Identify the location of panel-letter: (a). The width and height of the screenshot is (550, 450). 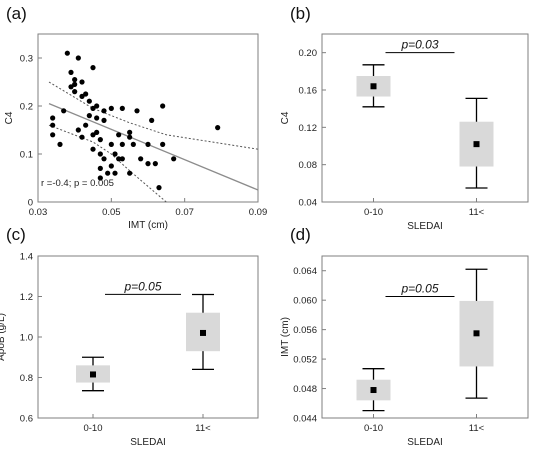
(16, 13).